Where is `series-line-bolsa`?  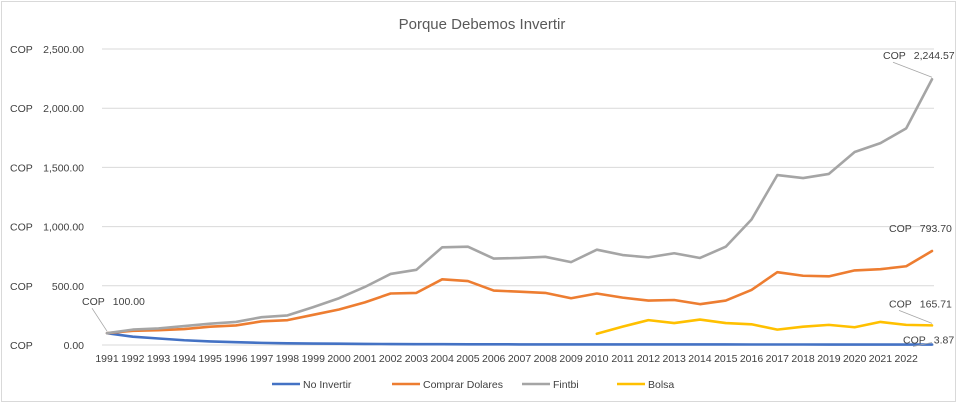
series-line-bolsa is located at coordinates (764, 327).